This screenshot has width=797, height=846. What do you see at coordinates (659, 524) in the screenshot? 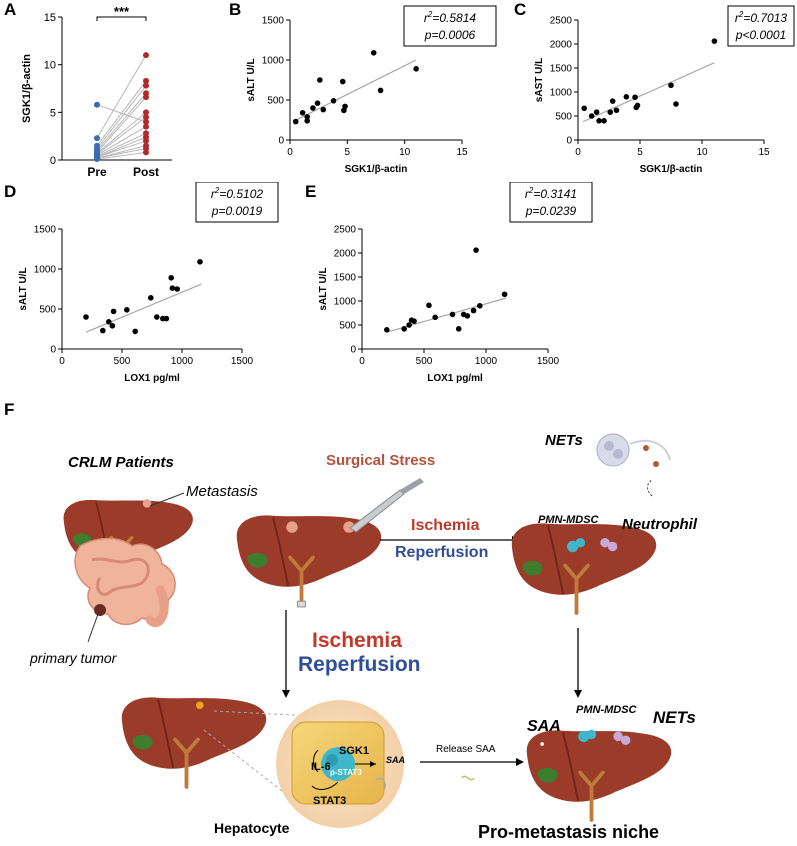
I see `neutrophil-label: Neutrophil` at bounding box center [659, 524].